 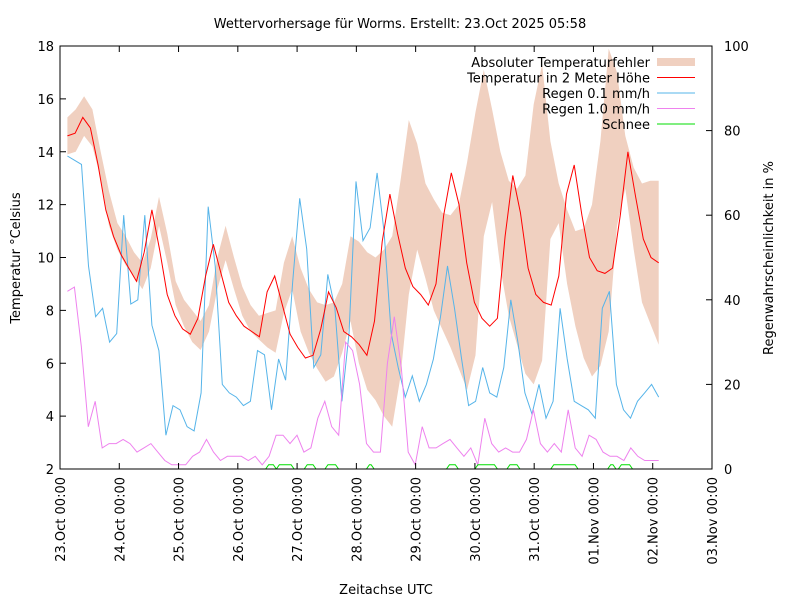 I want to click on x-tick-label: 31.Oct 00:00, so click(x=535, y=519).